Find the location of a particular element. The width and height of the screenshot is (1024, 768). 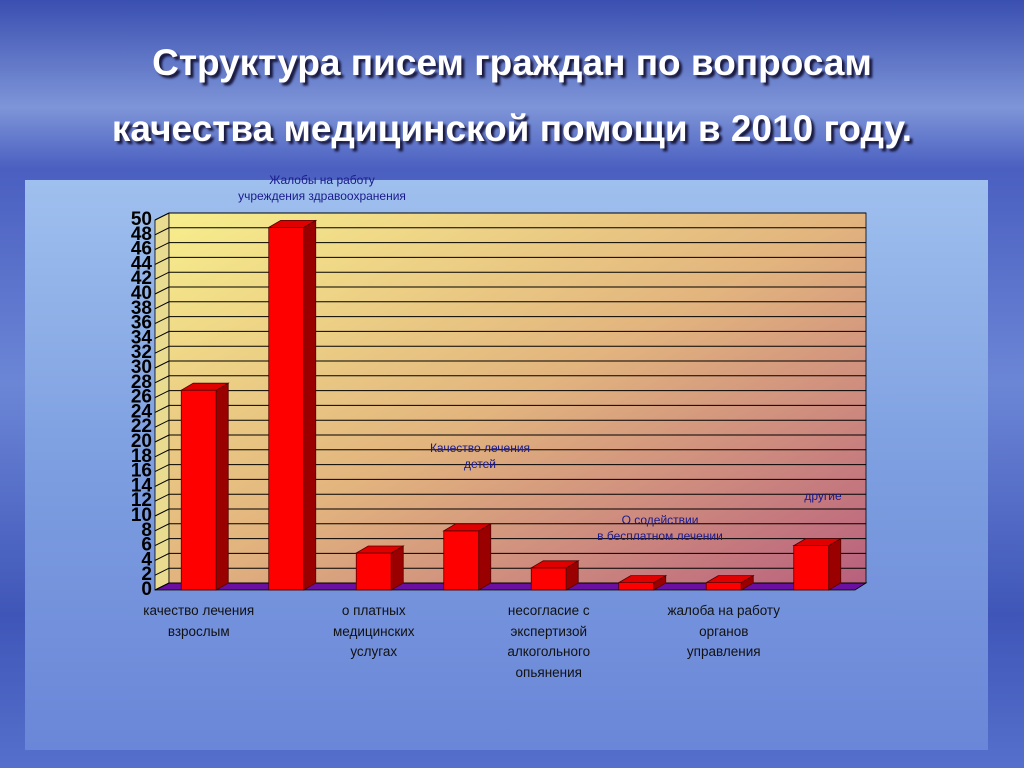

y-tick-label: 0 is located at coordinates (146, 589).